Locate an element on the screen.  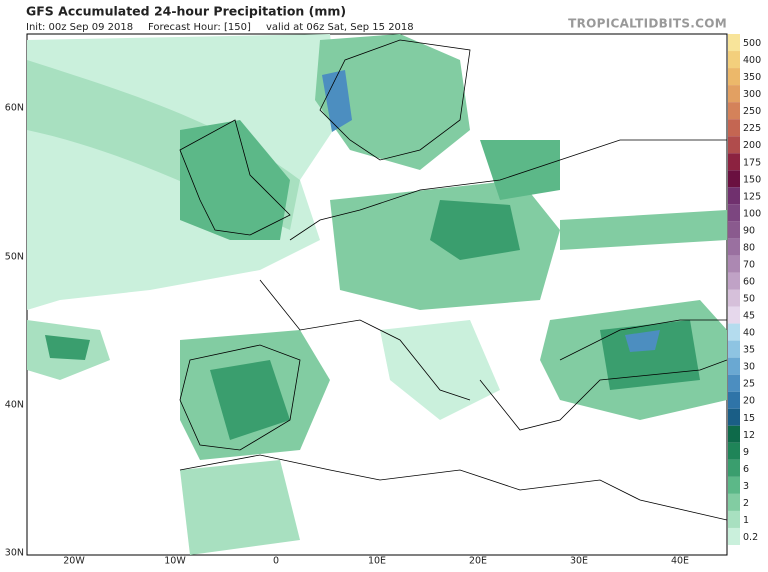
colorbar-label: 80 is located at coordinates (749, 247).